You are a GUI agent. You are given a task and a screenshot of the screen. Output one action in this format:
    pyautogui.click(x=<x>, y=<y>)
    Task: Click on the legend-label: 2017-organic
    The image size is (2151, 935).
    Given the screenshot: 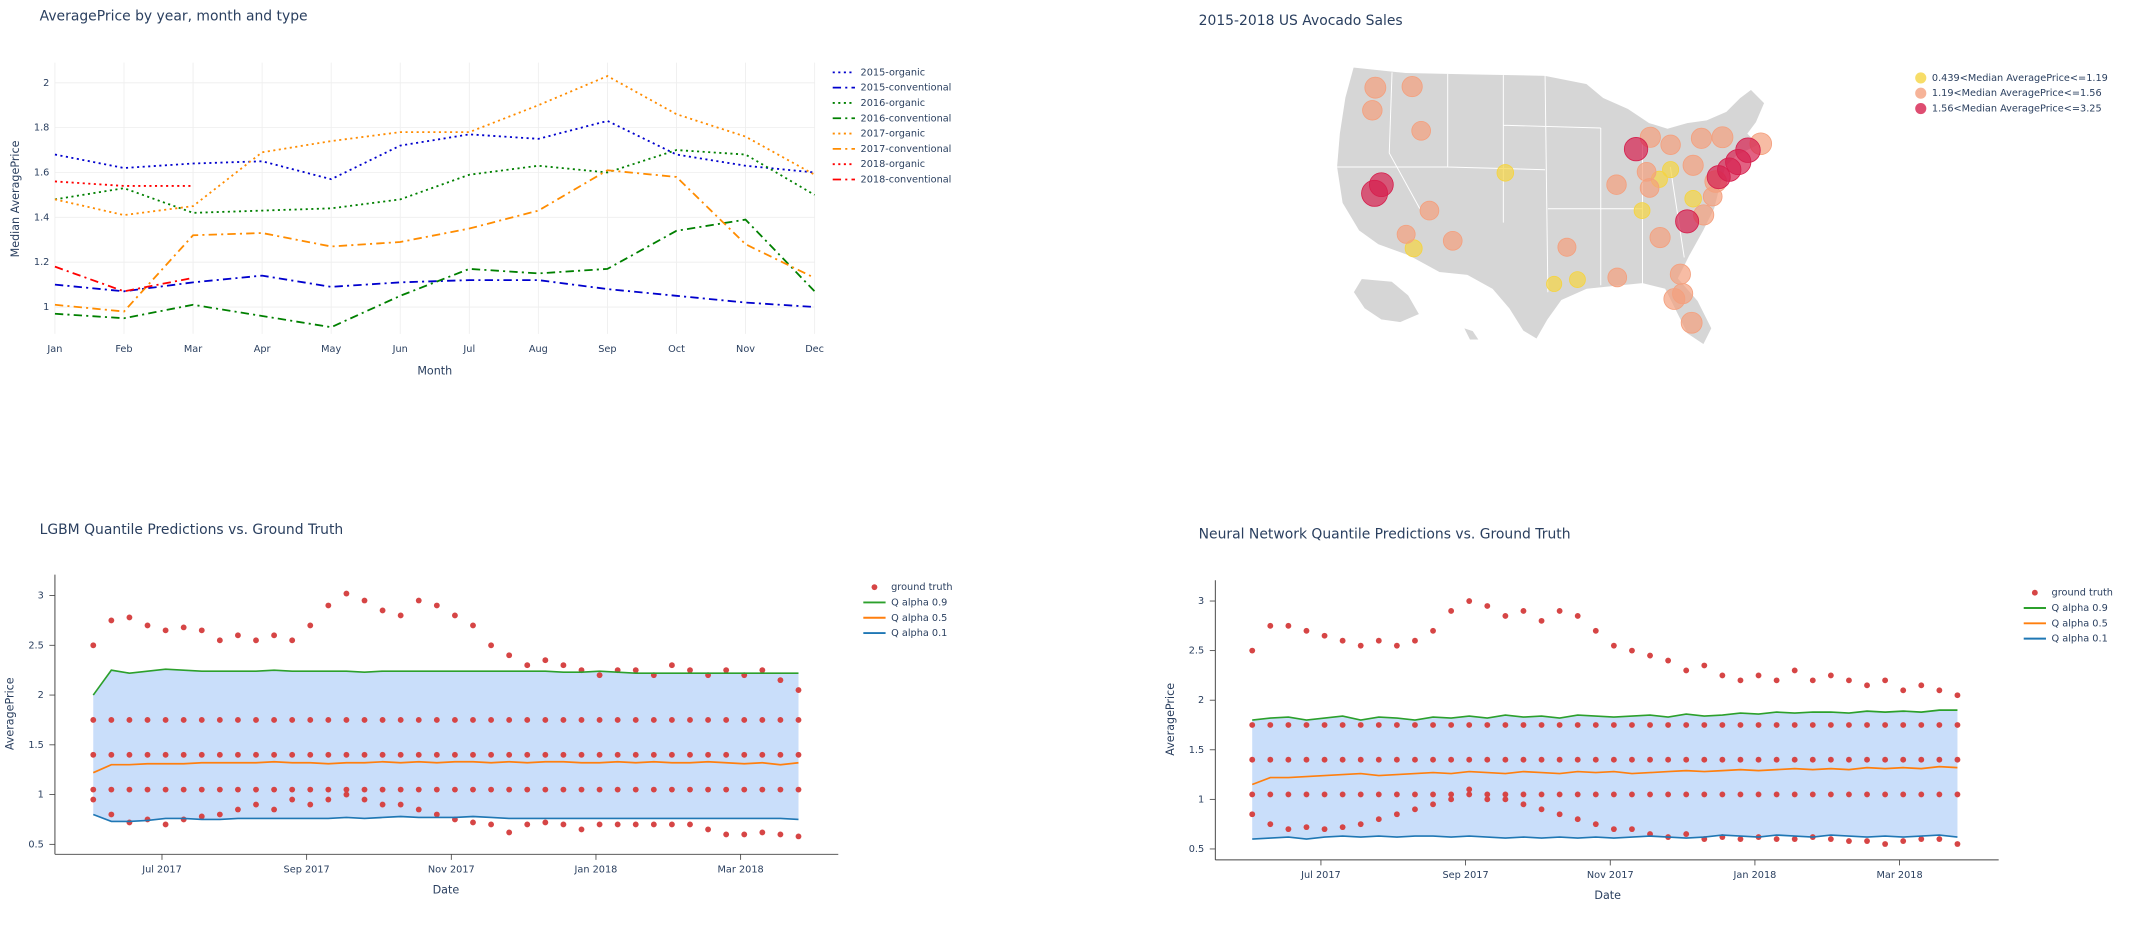 What is the action you would take?
    pyautogui.click(x=893, y=134)
    